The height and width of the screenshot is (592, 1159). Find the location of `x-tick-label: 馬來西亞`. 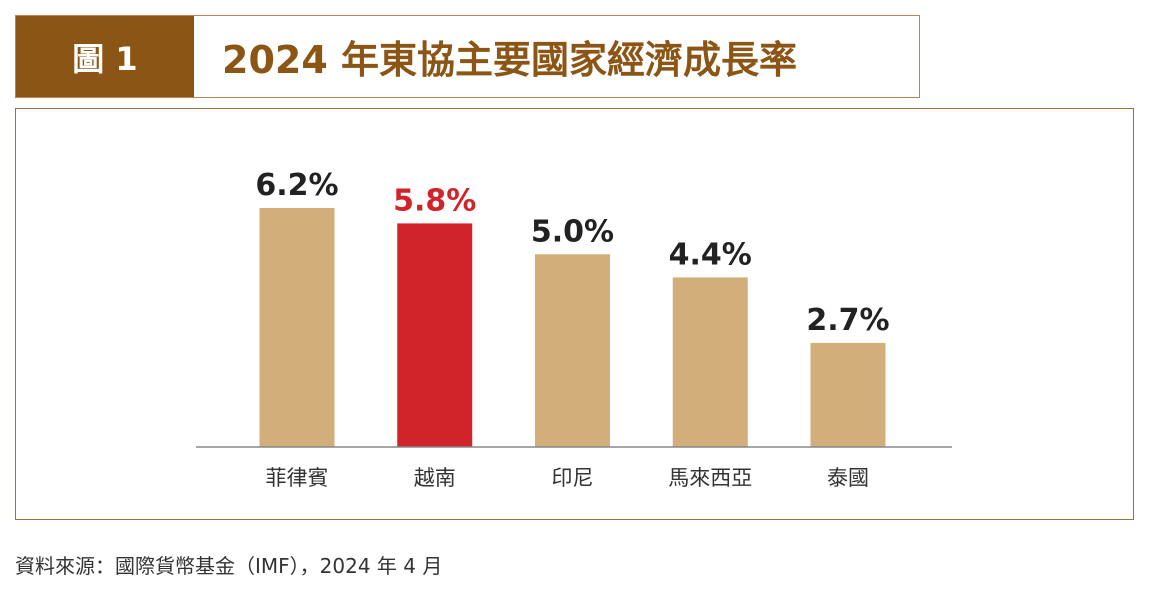

x-tick-label: 馬來西亞 is located at coordinates (710, 478).